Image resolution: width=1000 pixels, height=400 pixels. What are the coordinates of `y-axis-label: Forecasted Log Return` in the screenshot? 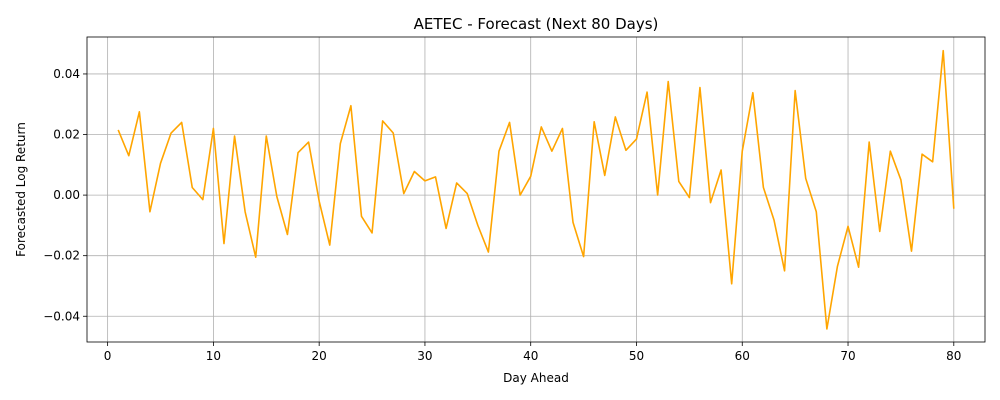 It's located at (21, 189).